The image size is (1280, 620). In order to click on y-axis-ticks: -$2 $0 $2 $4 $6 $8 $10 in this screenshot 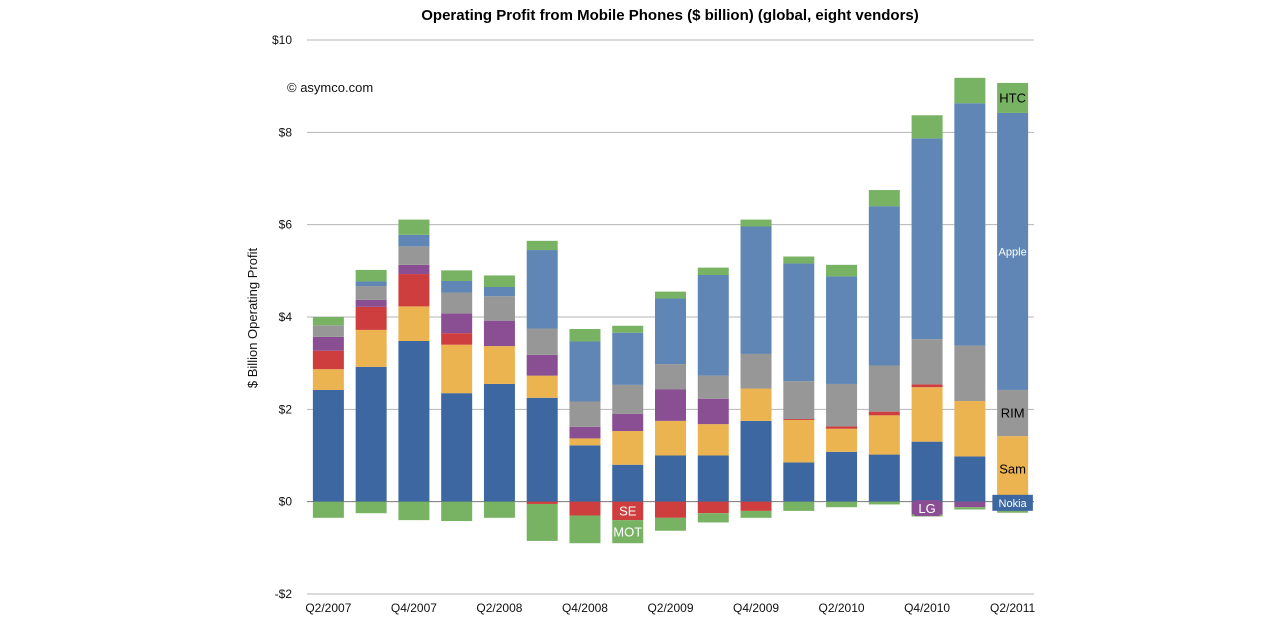, I will do `click(282, 317)`.